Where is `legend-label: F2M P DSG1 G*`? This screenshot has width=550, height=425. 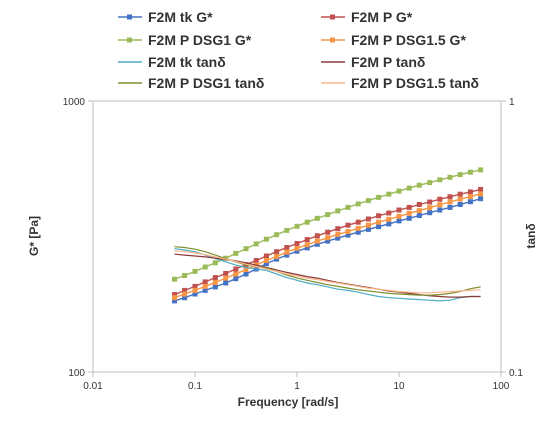 legend-label: F2M P DSG1 G* is located at coordinates (200, 40).